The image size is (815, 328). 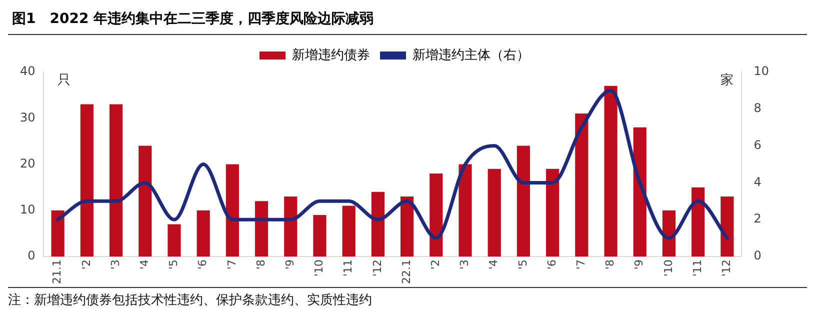 What do you see at coordinates (28, 163) in the screenshot?
I see `y-tick-label: 20` at bounding box center [28, 163].